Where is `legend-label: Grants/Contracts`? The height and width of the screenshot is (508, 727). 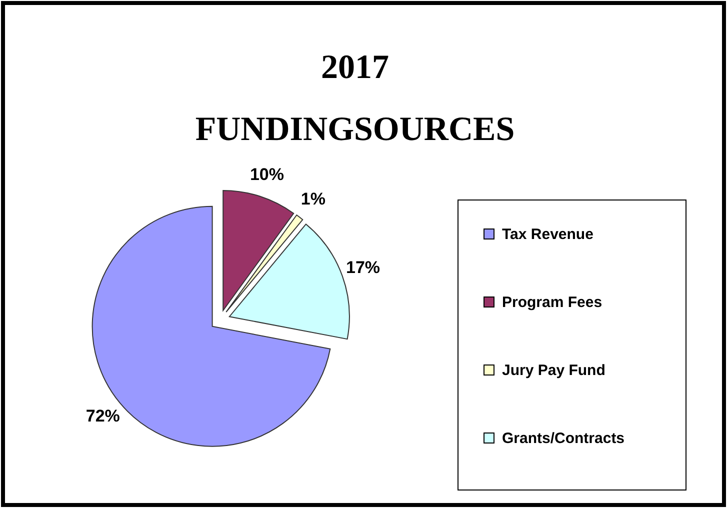 legend-label: Grants/Contracts is located at coordinates (563, 438).